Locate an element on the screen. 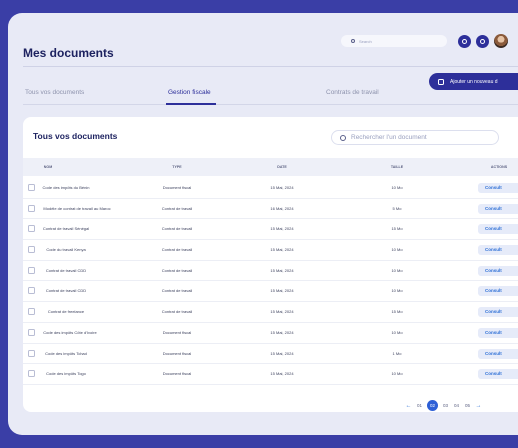 The image size is (518, 448). active-tab-indicator is located at coordinates (191, 104).